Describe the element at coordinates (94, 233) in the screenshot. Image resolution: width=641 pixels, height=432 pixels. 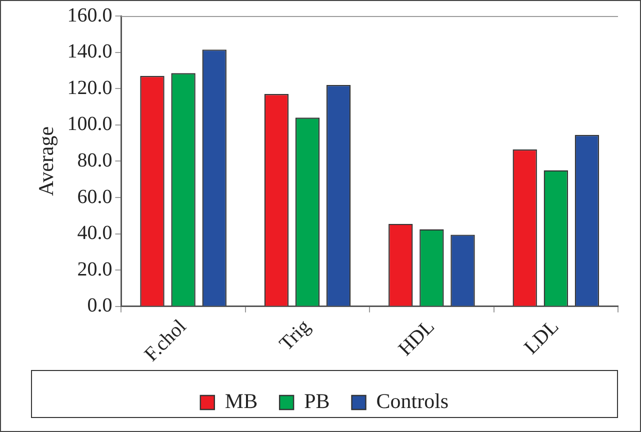
I see `y-tick-label: 40.0` at that location.